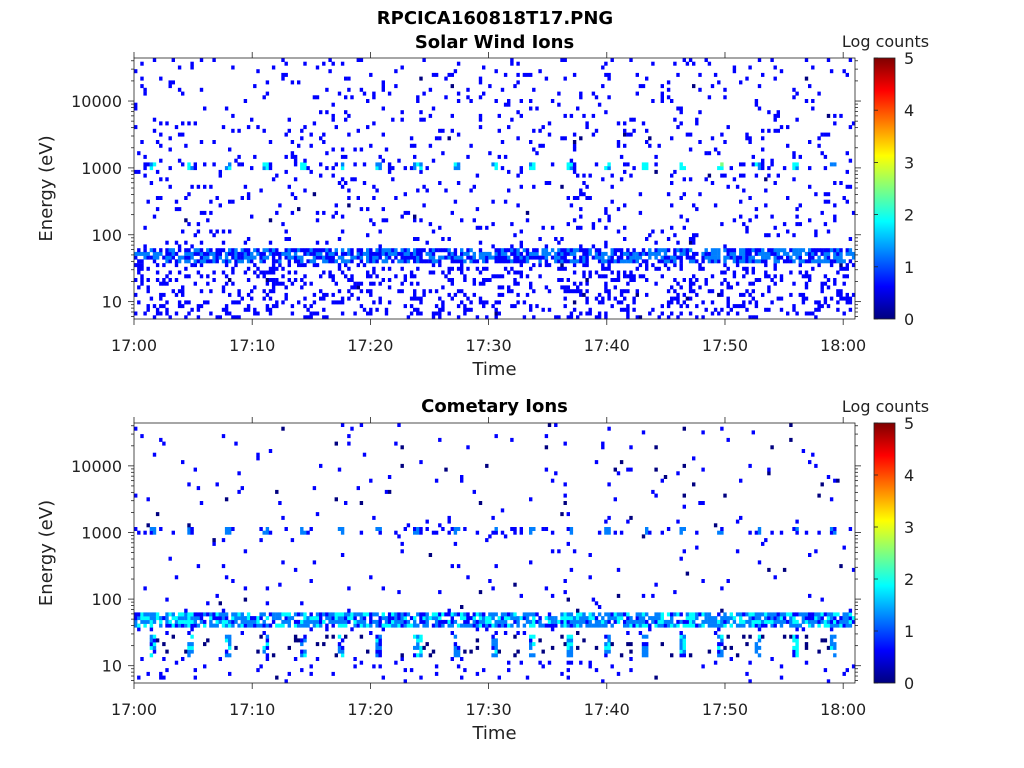 The width and height of the screenshot is (1024, 768). I want to click on x-tick-label: 17:00, so click(134, 709).